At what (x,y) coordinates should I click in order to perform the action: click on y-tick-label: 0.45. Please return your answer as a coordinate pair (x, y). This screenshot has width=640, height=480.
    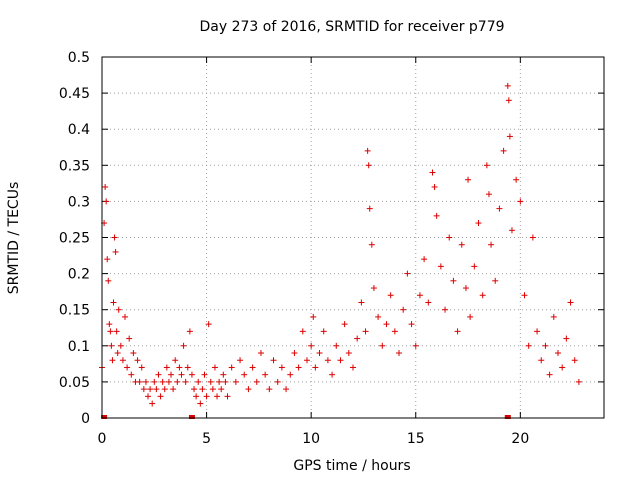
    Looking at the image, I should click on (74, 94).